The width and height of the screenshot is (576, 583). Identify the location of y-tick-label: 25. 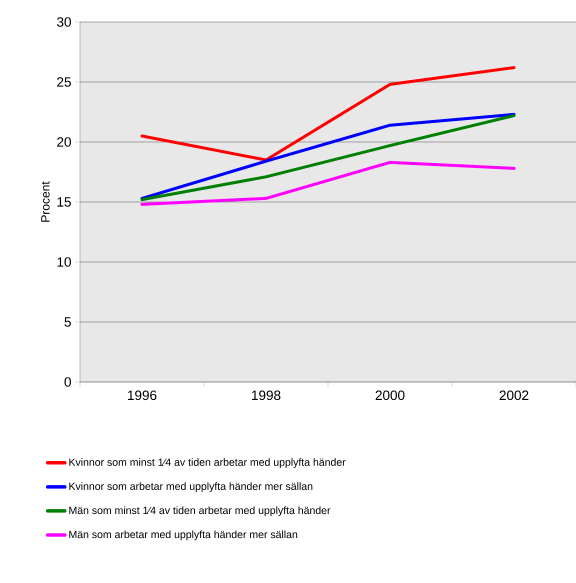
(64, 82).